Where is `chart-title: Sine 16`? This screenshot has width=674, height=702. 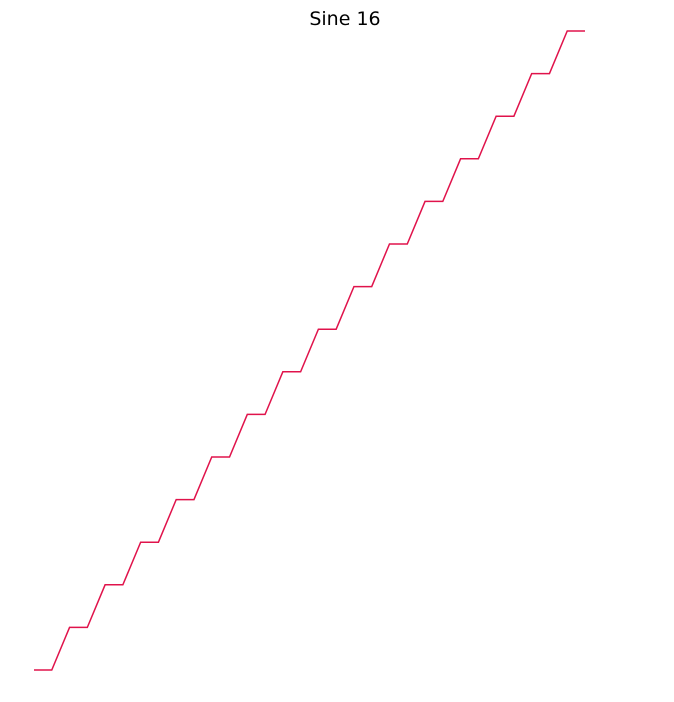 chart-title: Sine 16 is located at coordinates (344, 19).